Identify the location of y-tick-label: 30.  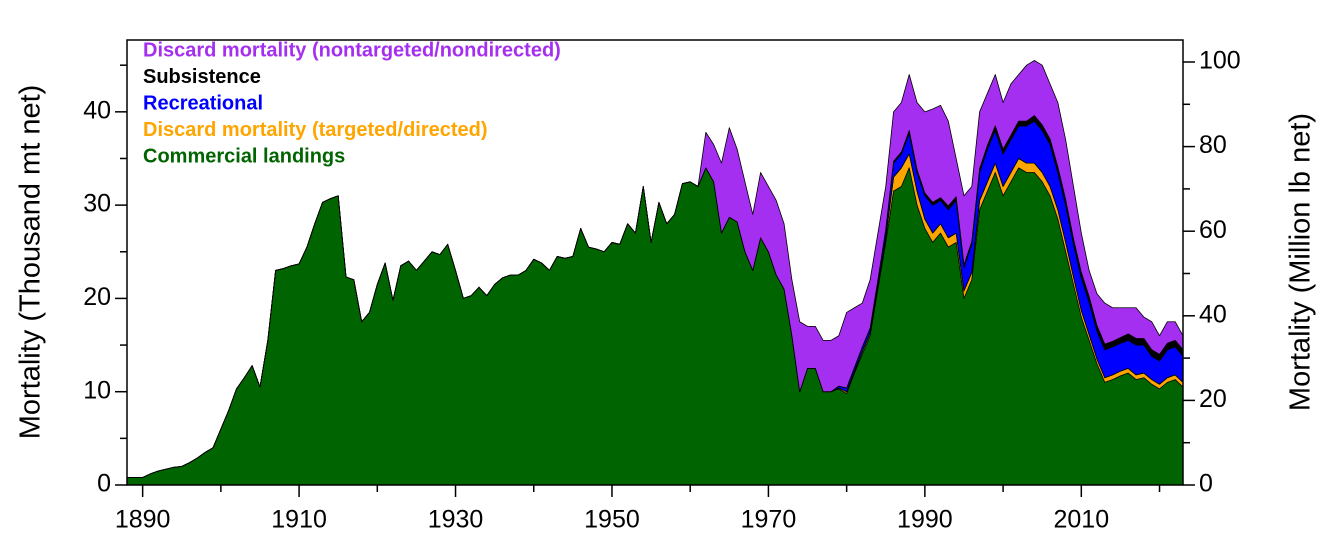
(97, 204).